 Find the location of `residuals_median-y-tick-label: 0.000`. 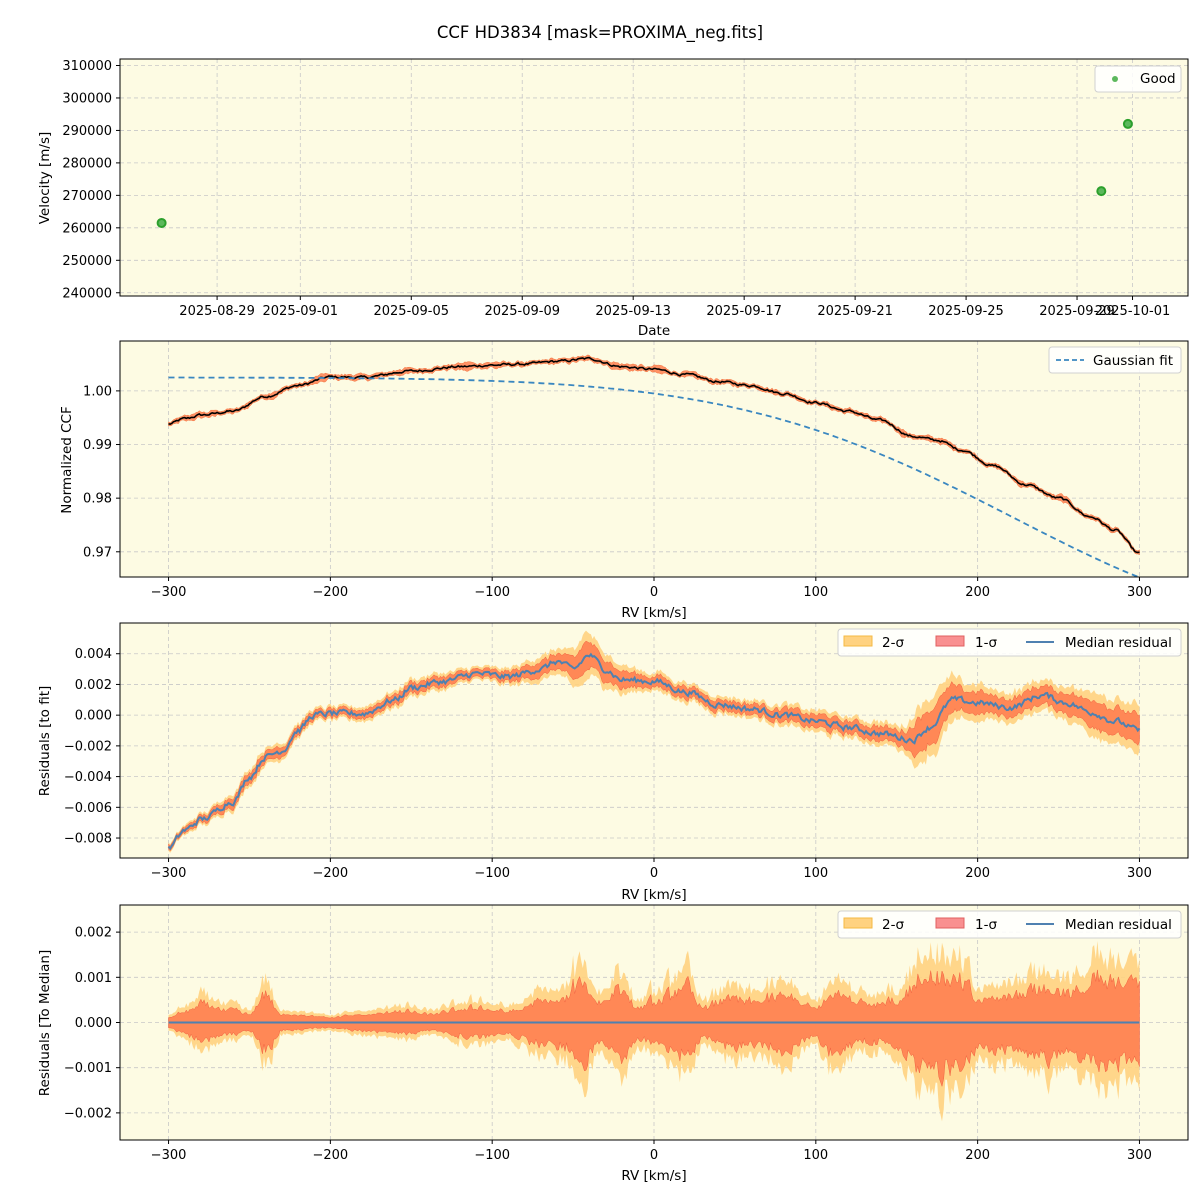

residuals_median-y-tick-label: 0.000 is located at coordinates (93, 1023).